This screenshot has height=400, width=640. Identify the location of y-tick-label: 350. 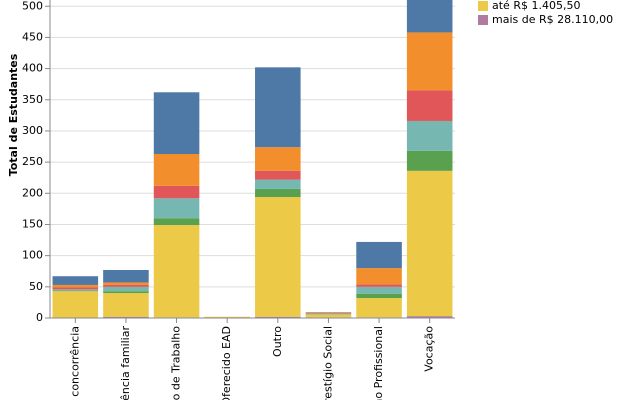
(32, 99).